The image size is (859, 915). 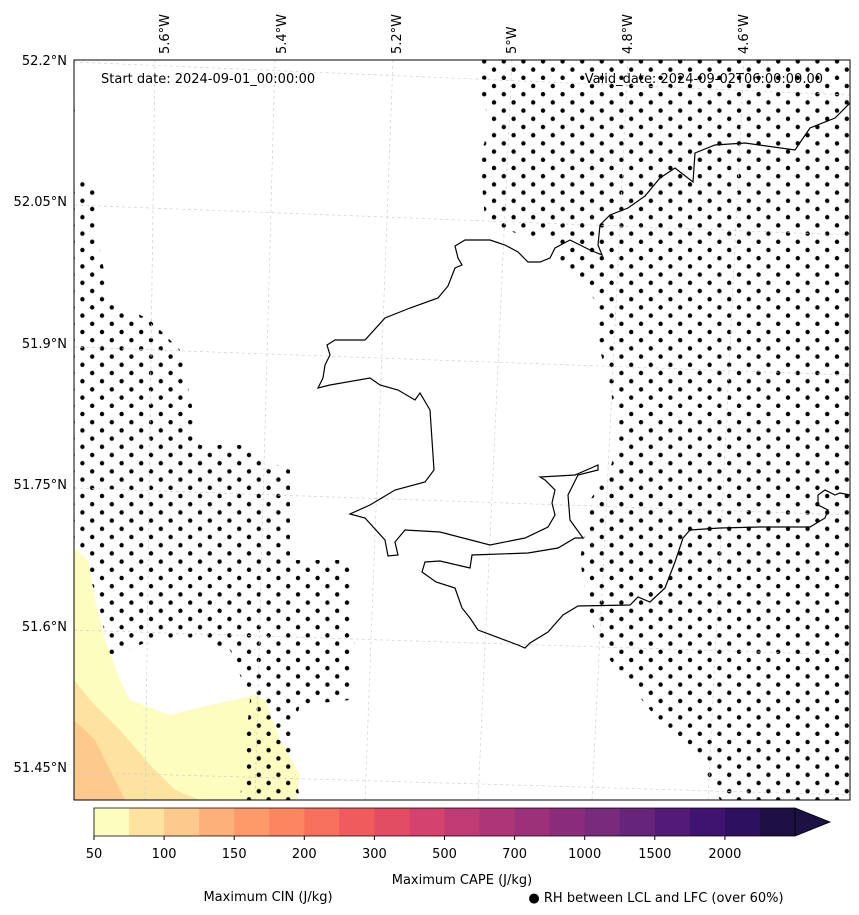 What do you see at coordinates (208, 79) in the screenshot?
I see `start-date-label: Start date: 2024-09-01_00:00:00` at bounding box center [208, 79].